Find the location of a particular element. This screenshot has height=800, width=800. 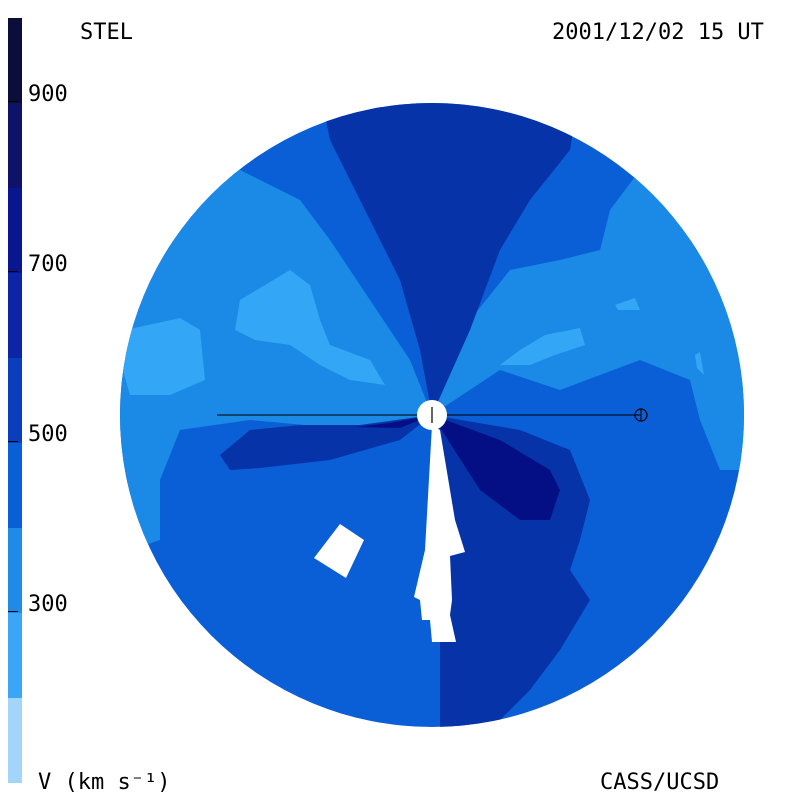

velocity-colorbar is located at coordinates (15, 400).